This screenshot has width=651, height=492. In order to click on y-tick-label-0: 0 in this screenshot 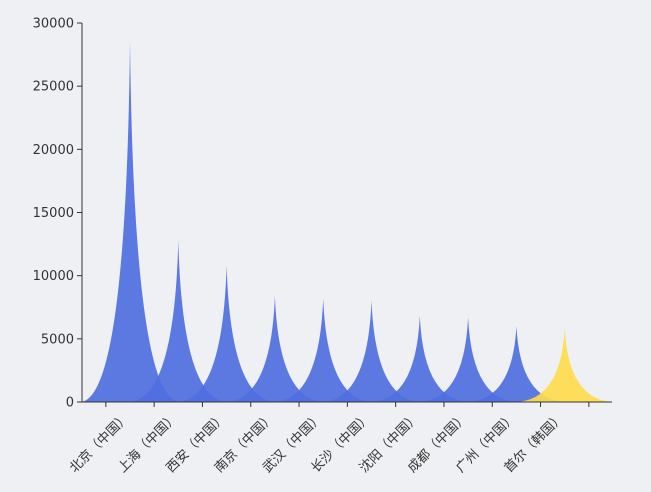, I will do `click(70, 403)`.